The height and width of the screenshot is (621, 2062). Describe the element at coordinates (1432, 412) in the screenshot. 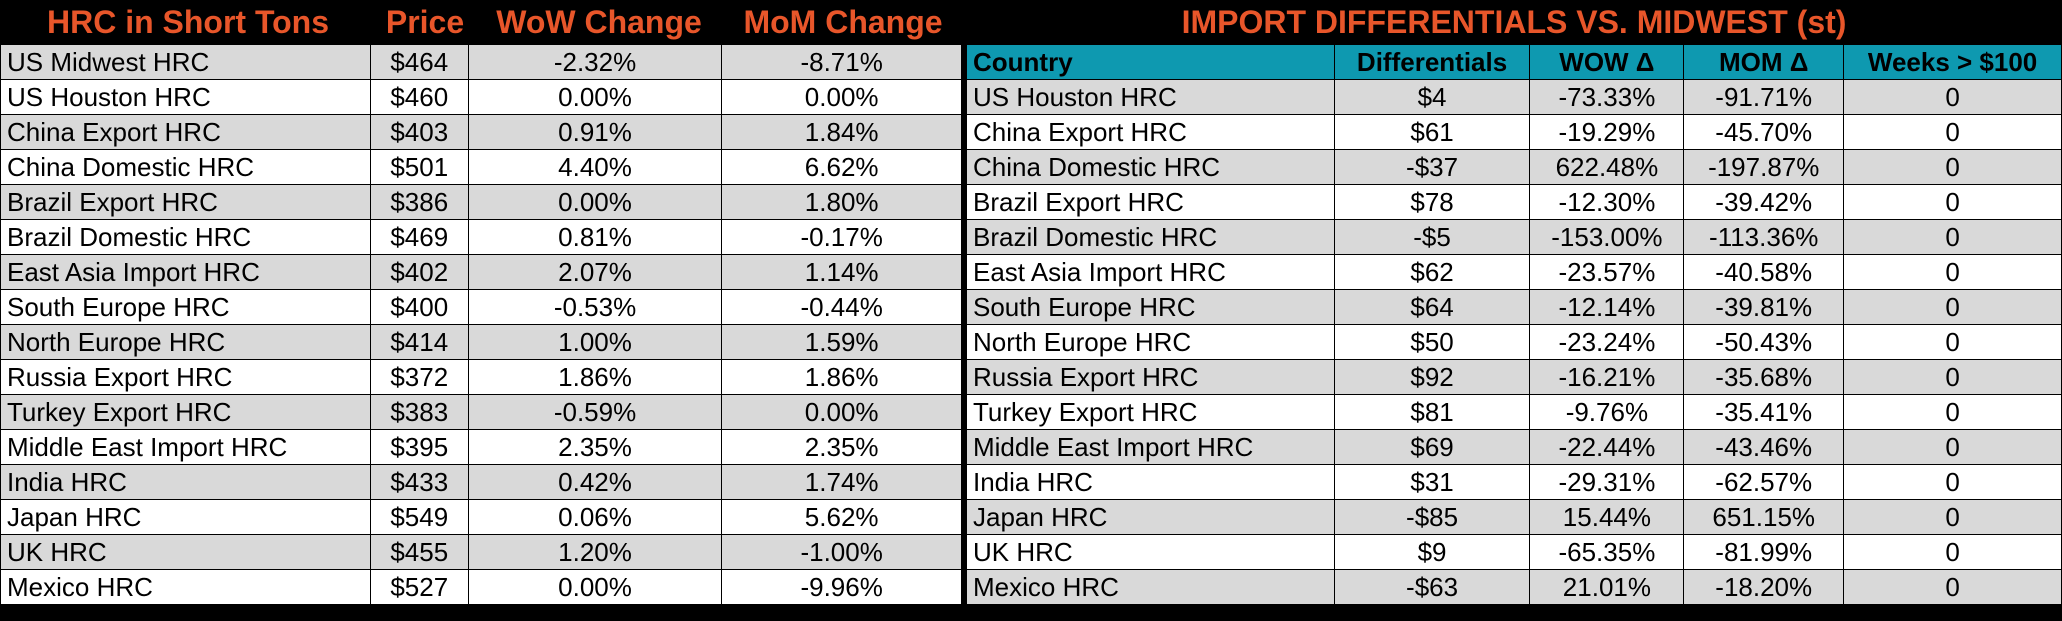

I see `cell-differential: $81` at that location.